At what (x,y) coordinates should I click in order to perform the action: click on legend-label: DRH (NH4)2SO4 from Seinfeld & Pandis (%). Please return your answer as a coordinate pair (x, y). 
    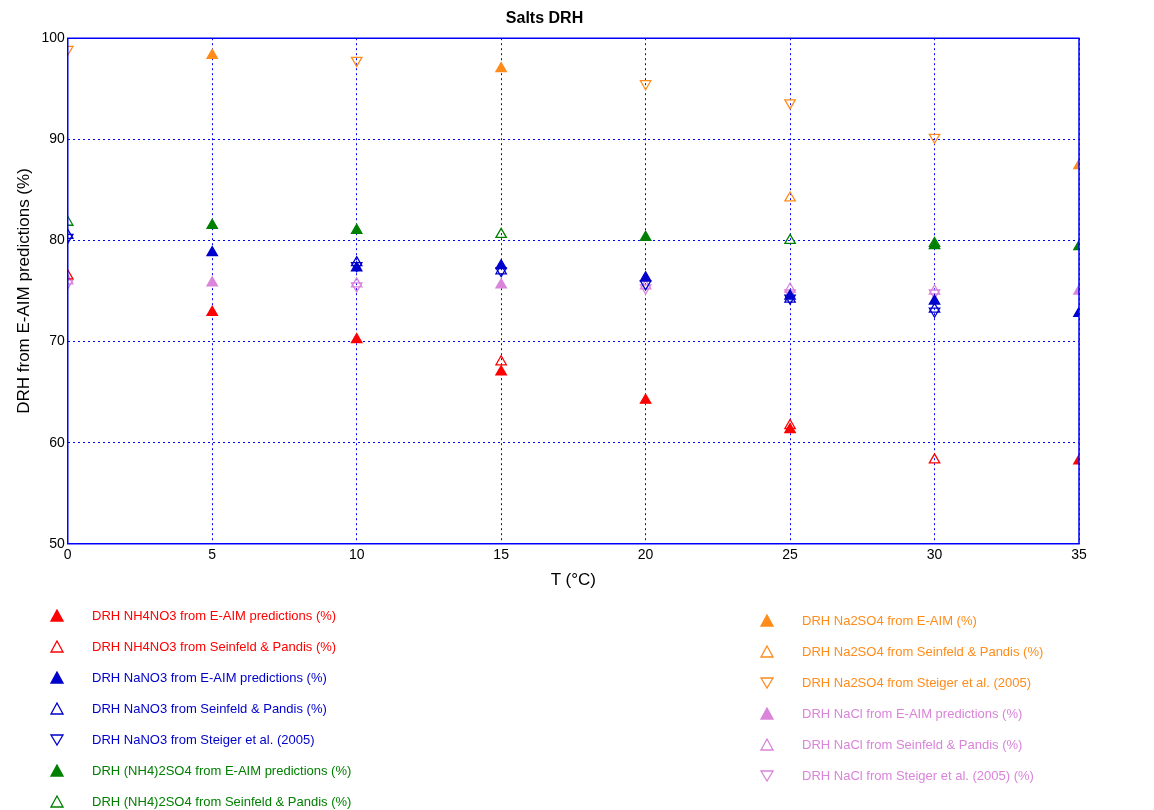
    Looking at the image, I should click on (222, 801).